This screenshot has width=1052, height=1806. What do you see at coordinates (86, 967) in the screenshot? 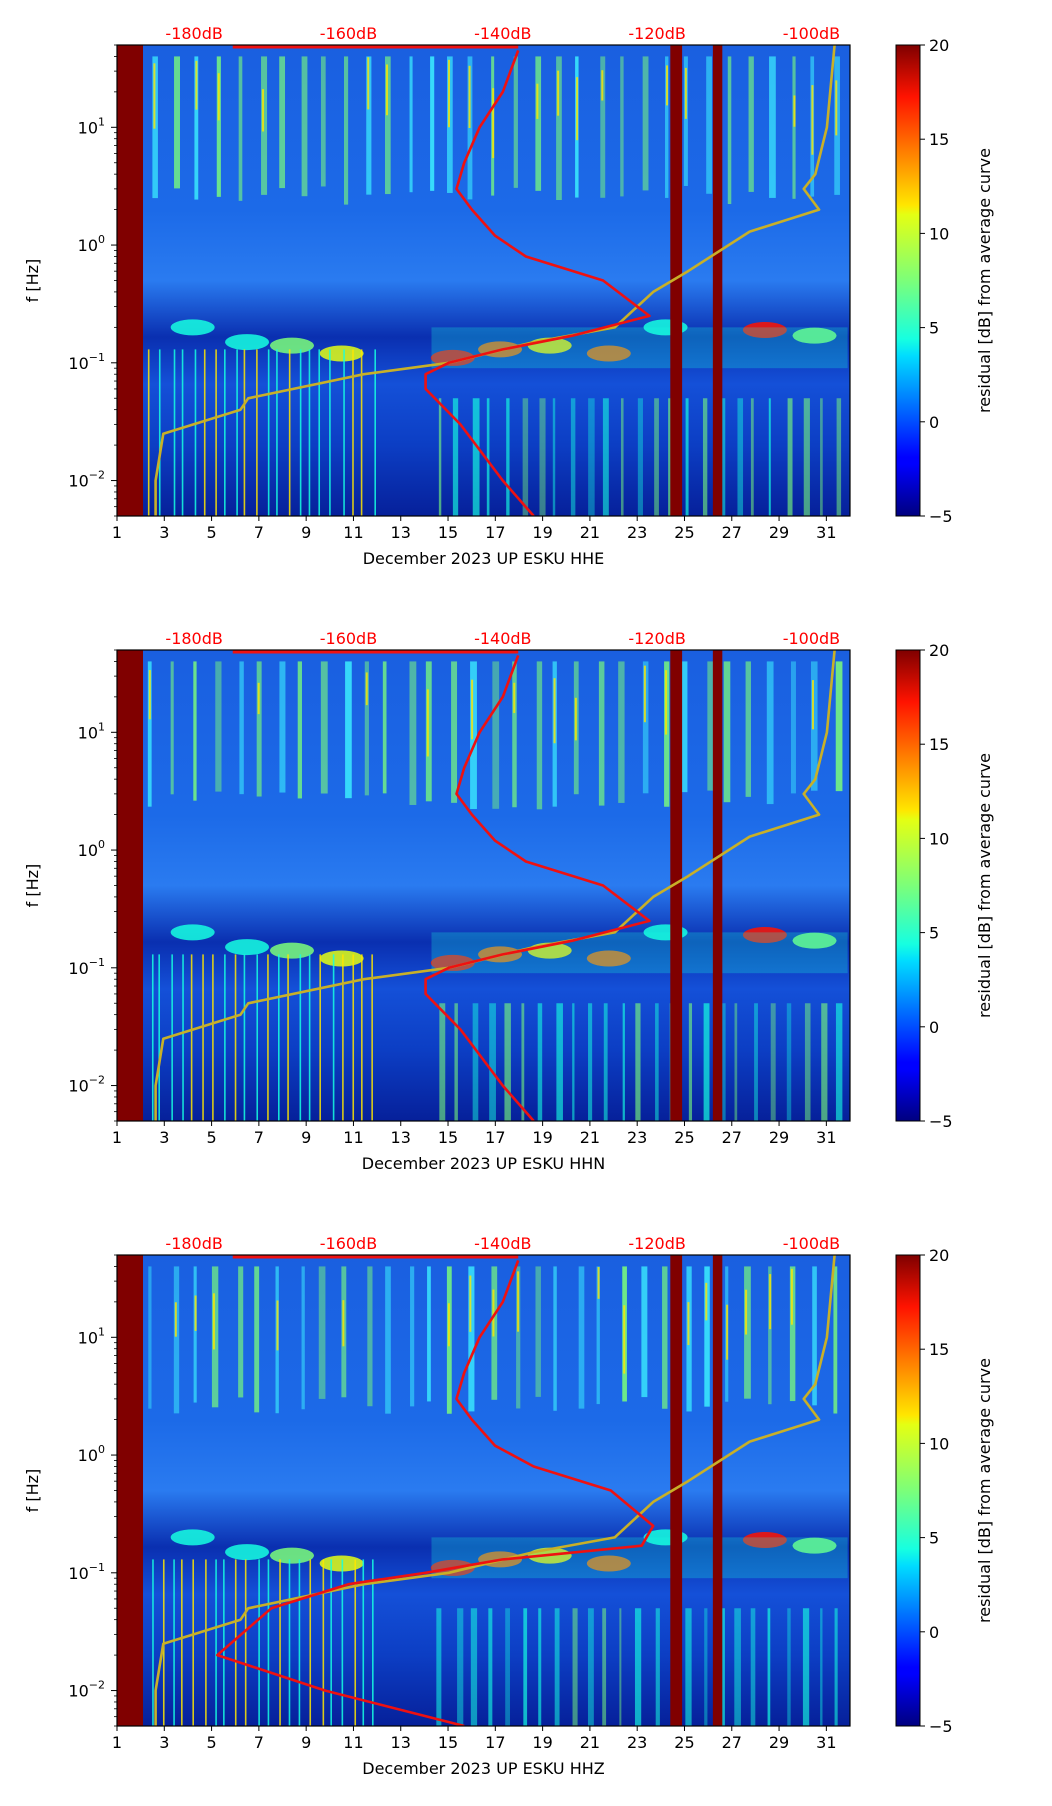
I see `y-tick-label: 10⁻¹` at bounding box center [86, 967].